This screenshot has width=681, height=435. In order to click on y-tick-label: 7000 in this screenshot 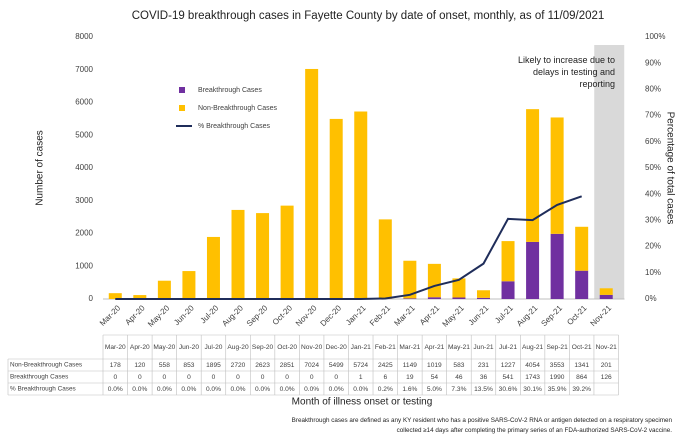, I will do `click(84, 69)`.